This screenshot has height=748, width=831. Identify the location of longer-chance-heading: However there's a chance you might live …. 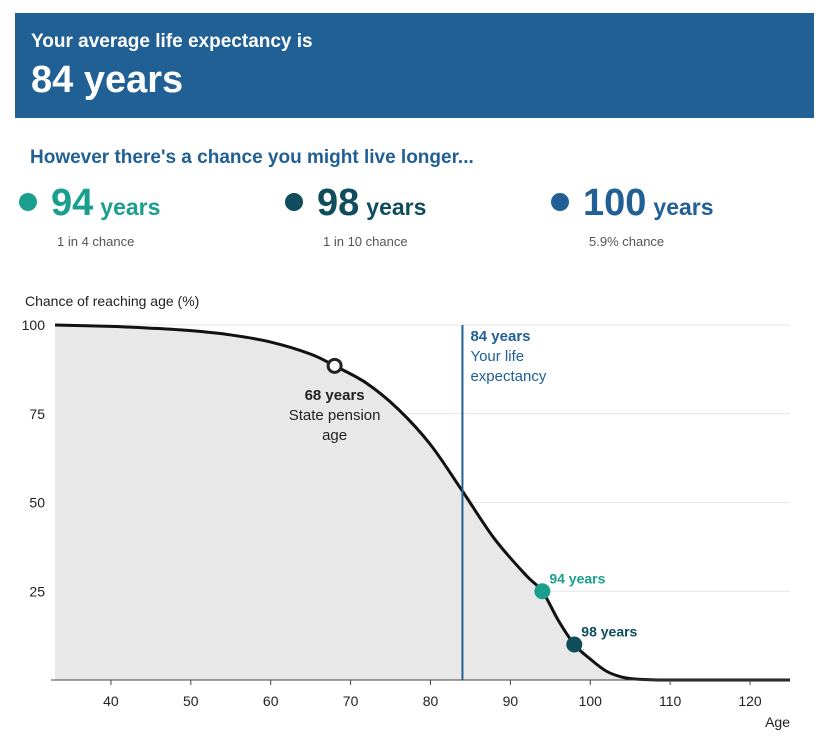
(252, 157).